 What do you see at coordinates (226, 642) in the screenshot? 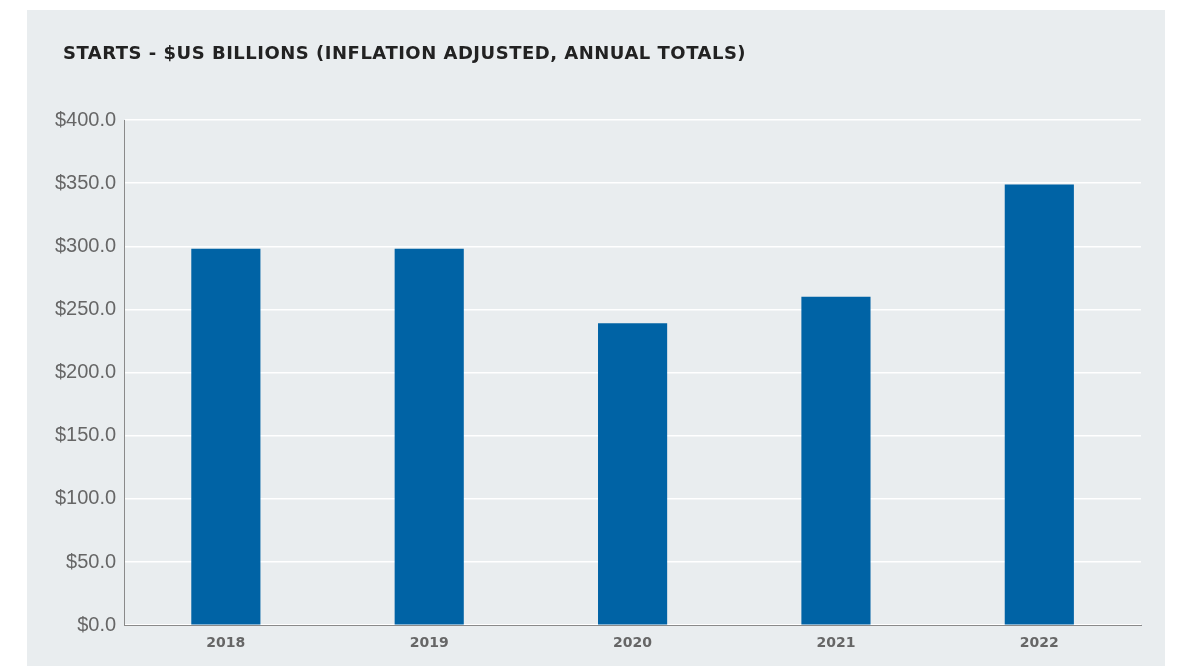
I see `x-tick-label: 2018` at bounding box center [226, 642].